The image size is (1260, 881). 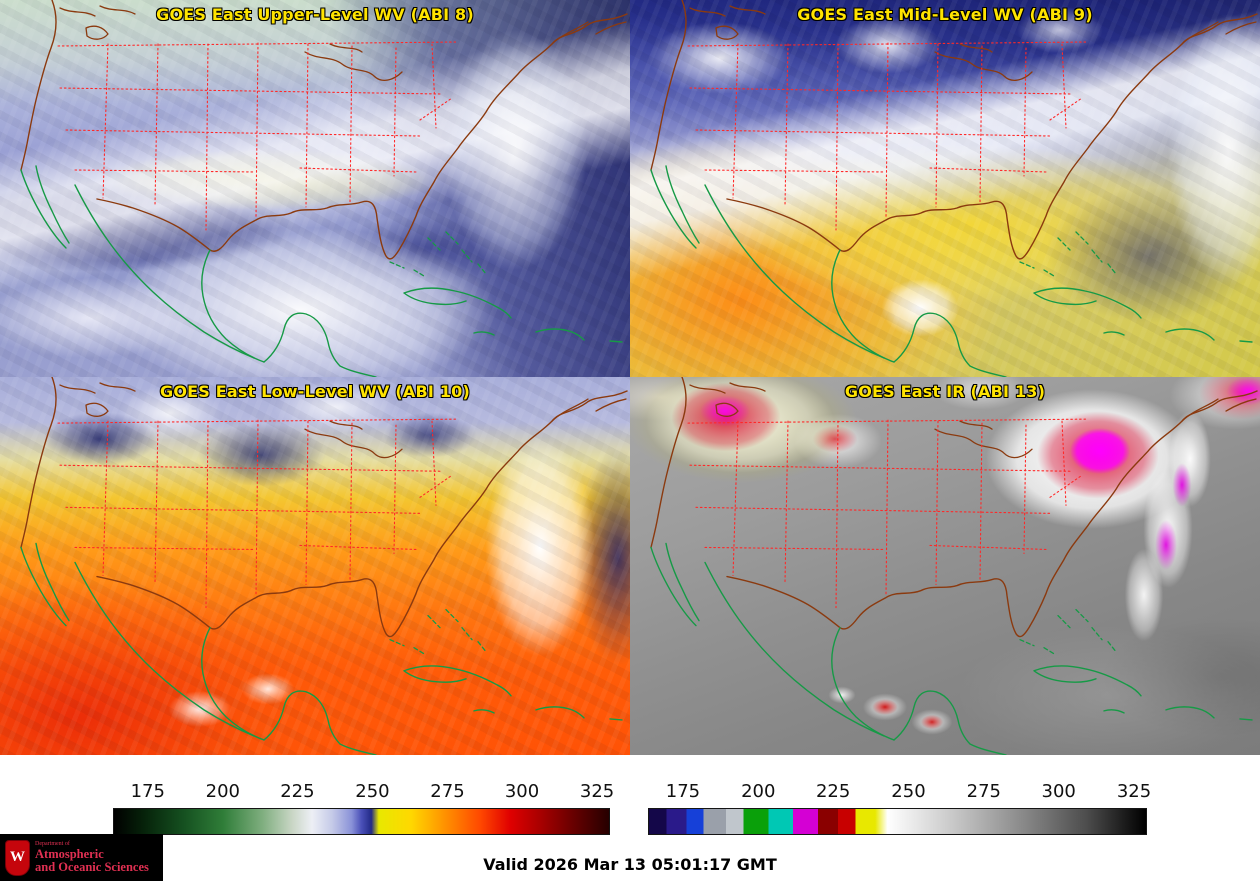 What do you see at coordinates (92, 866) in the screenshot?
I see `logo-line2: and Oceanic Sciences` at bounding box center [92, 866].